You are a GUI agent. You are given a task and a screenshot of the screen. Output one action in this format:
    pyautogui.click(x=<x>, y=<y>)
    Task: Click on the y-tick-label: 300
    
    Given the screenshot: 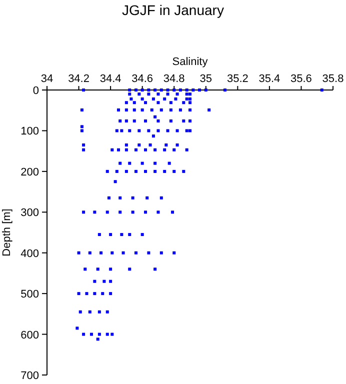 What is the action you would take?
    pyautogui.click(x=29, y=213)
    